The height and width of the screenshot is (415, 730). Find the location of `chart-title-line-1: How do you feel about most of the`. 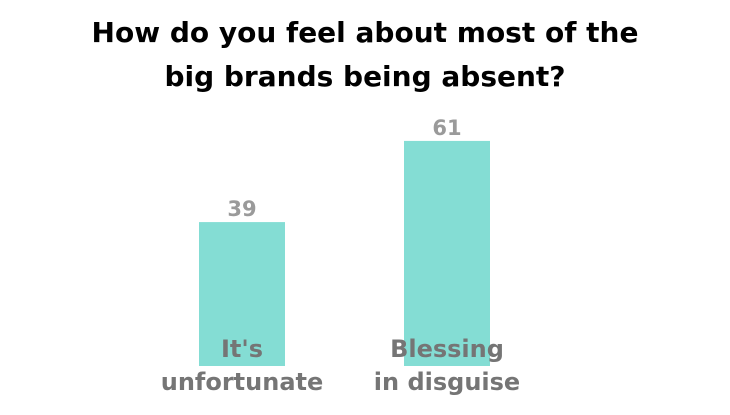

chart-title-line-1: How do you feel about most of the is located at coordinates (365, 32).